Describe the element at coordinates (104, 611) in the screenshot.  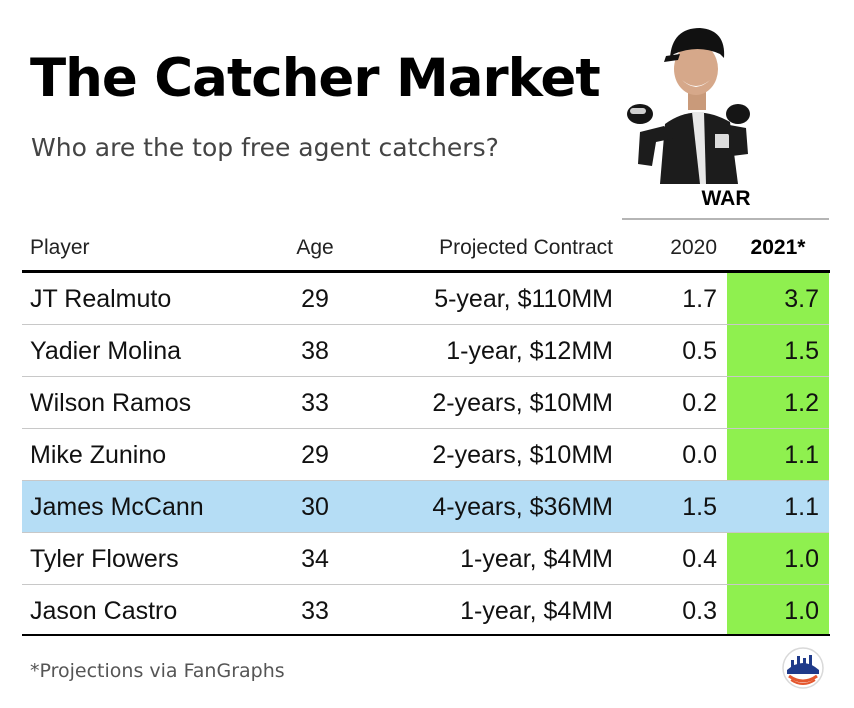
I see `player-name: Jason Castro` at that location.